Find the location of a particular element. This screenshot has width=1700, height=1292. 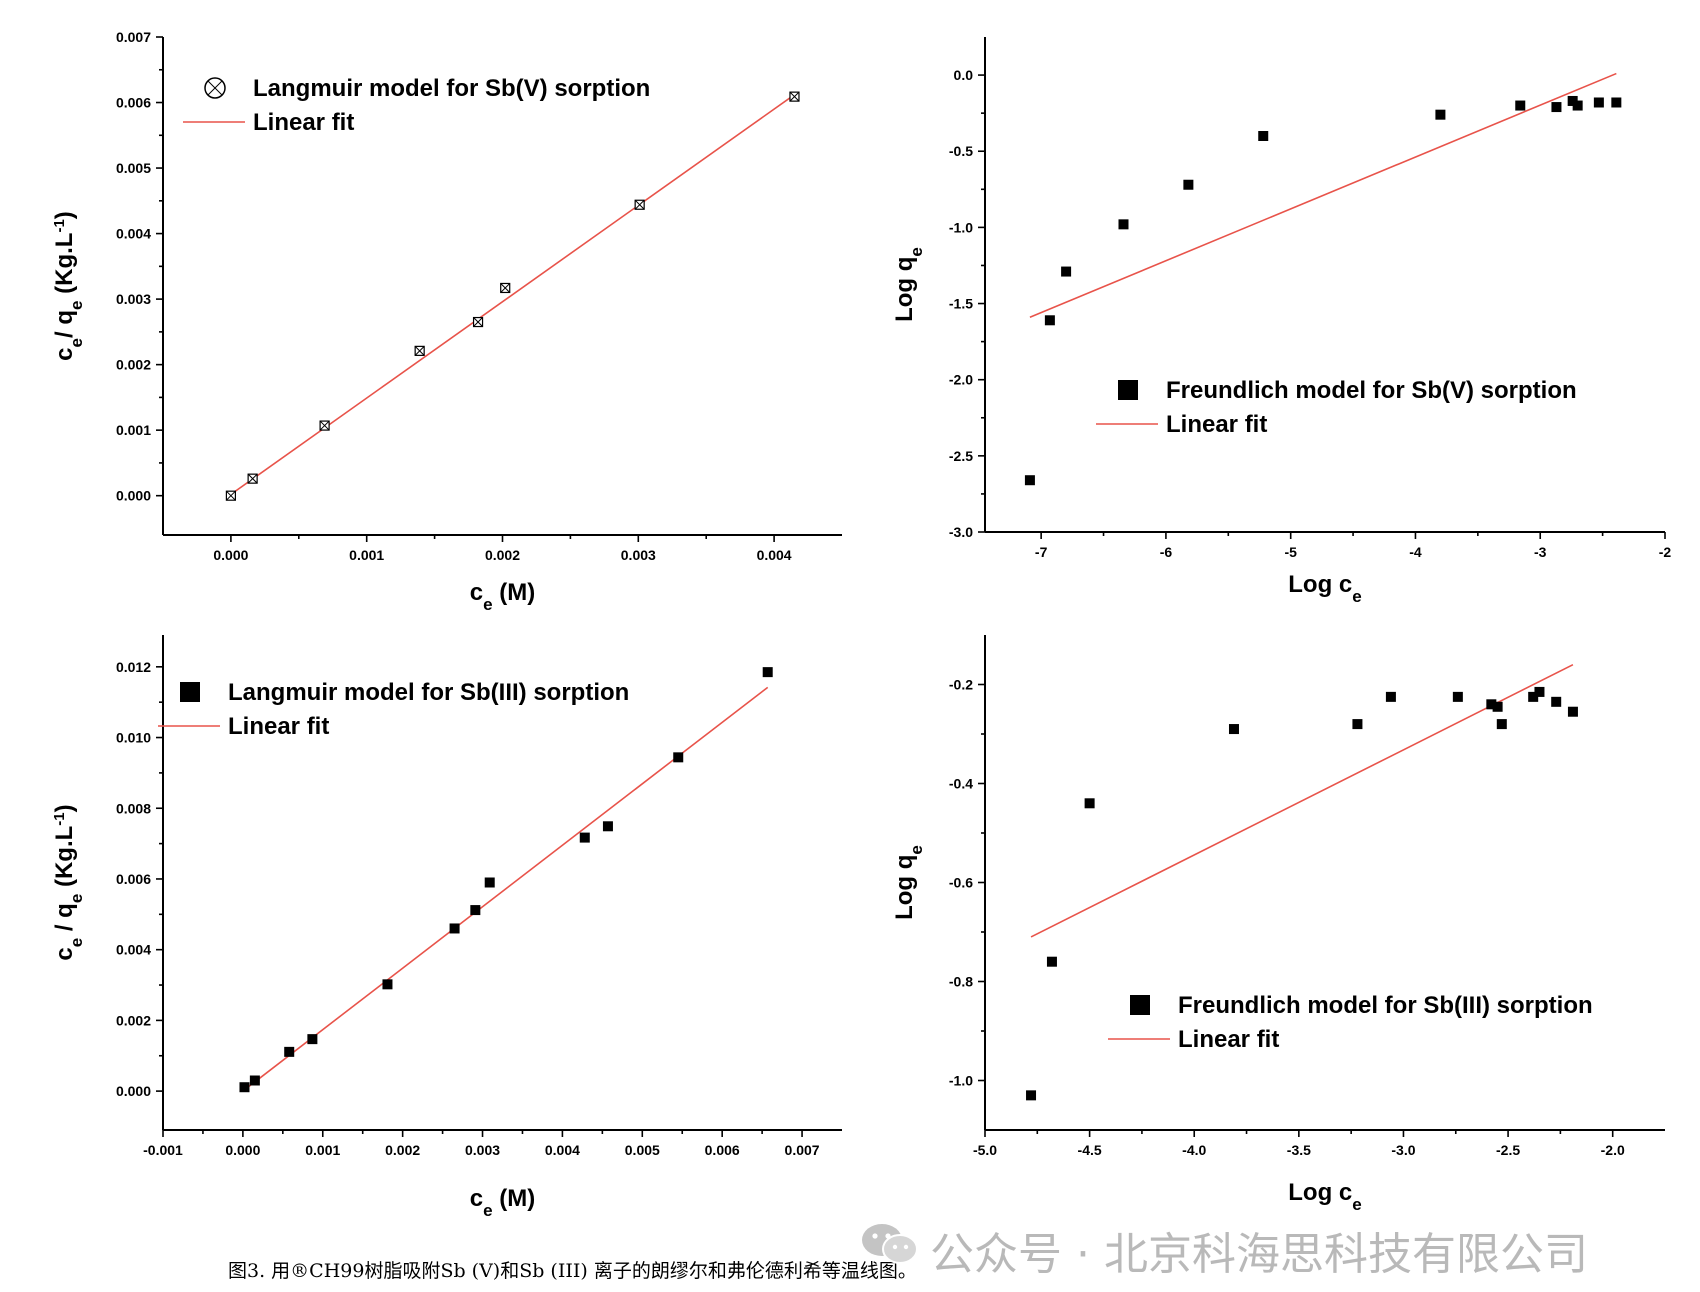

axis-title-part: (M) is located at coordinates (514, 1198).